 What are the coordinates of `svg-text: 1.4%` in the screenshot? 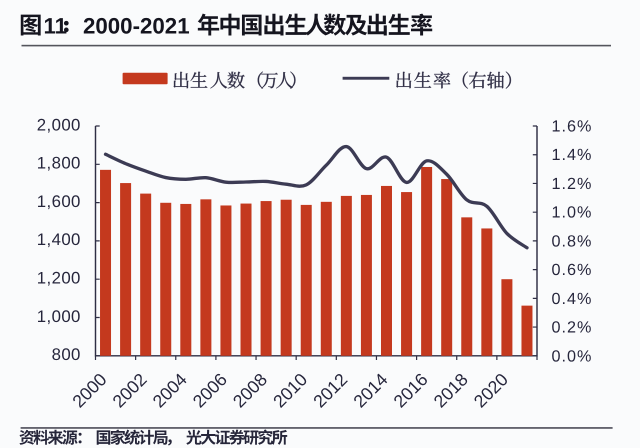 It's located at (572, 155).